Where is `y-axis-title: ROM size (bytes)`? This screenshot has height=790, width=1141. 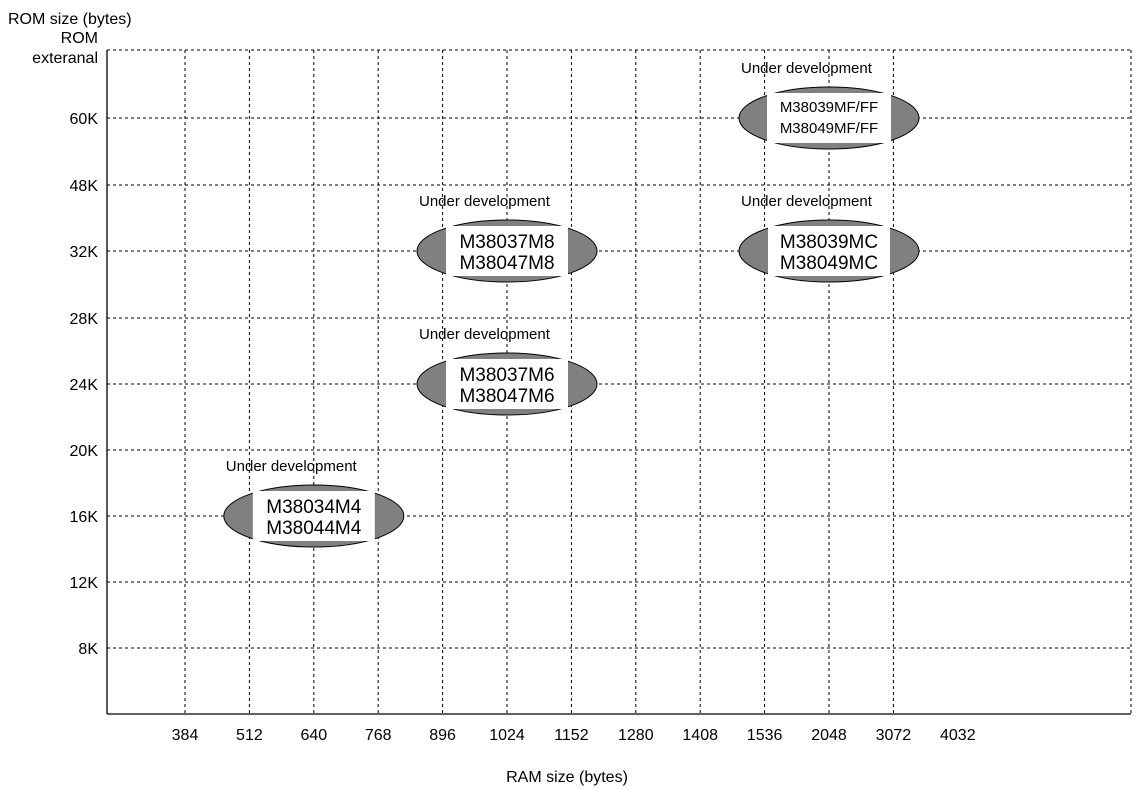
y-axis-title: ROM size (bytes) is located at coordinates (70, 19).